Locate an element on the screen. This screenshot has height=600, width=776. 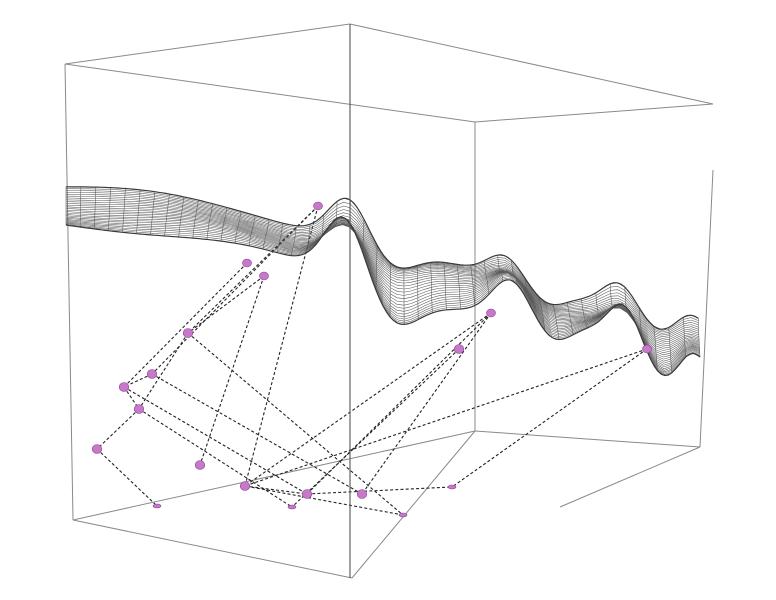
box-edge-bottom-diagonal is located at coordinates (274, 475).